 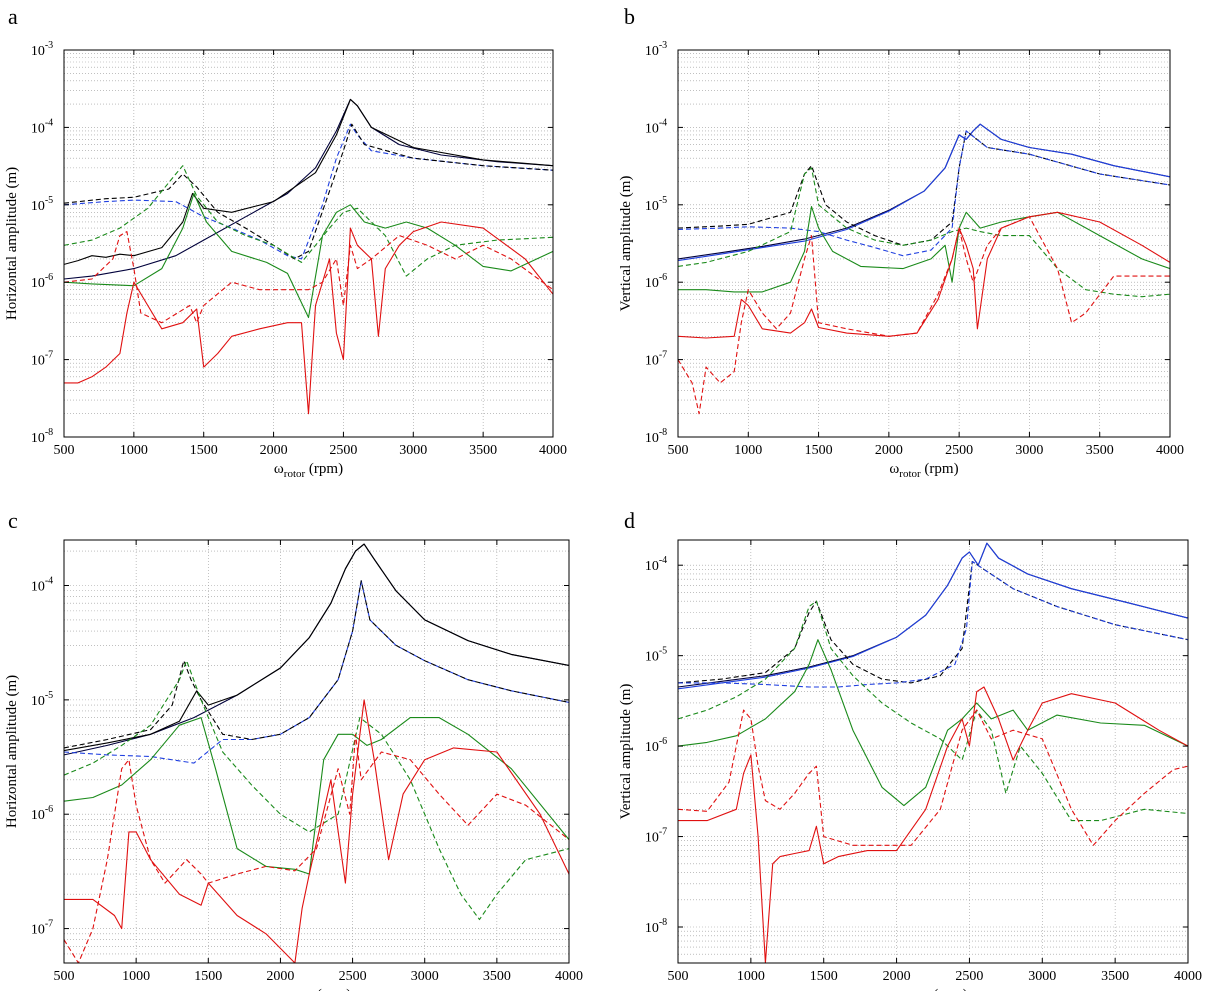 I want to click on panel-letter-a: a, so click(x=13, y=16).